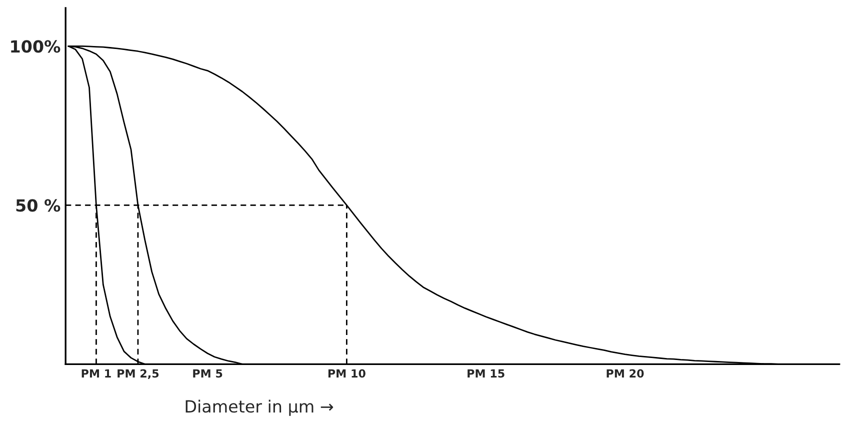  I want to click on x-axis-title: Diameter in µm →, so click(260, 408).